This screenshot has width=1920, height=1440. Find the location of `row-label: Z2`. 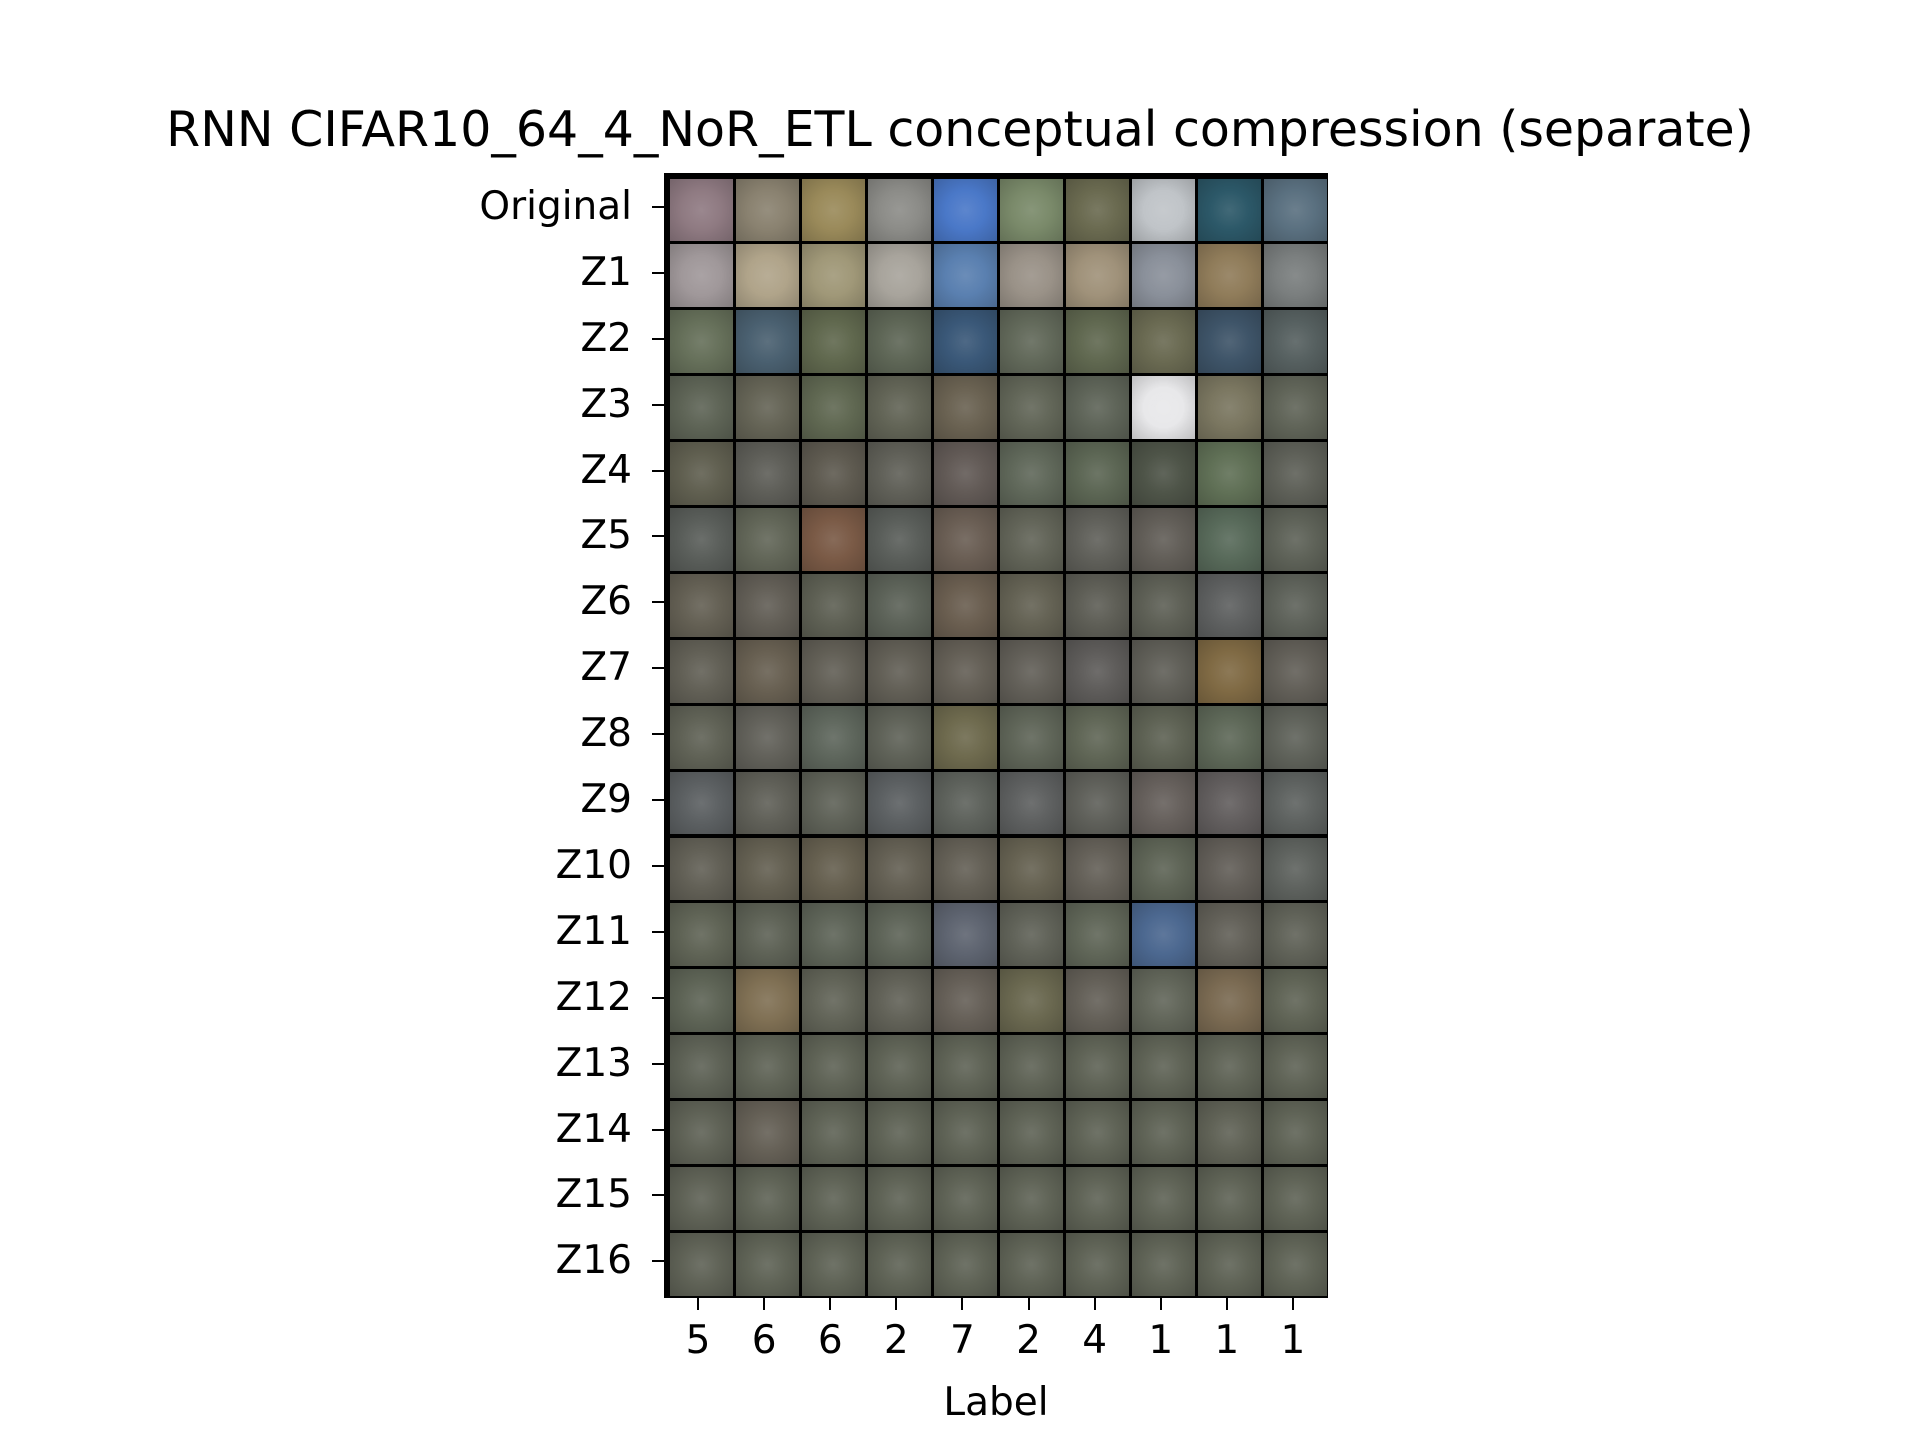

row-label: Z2 is located at coordinates (606, 338).